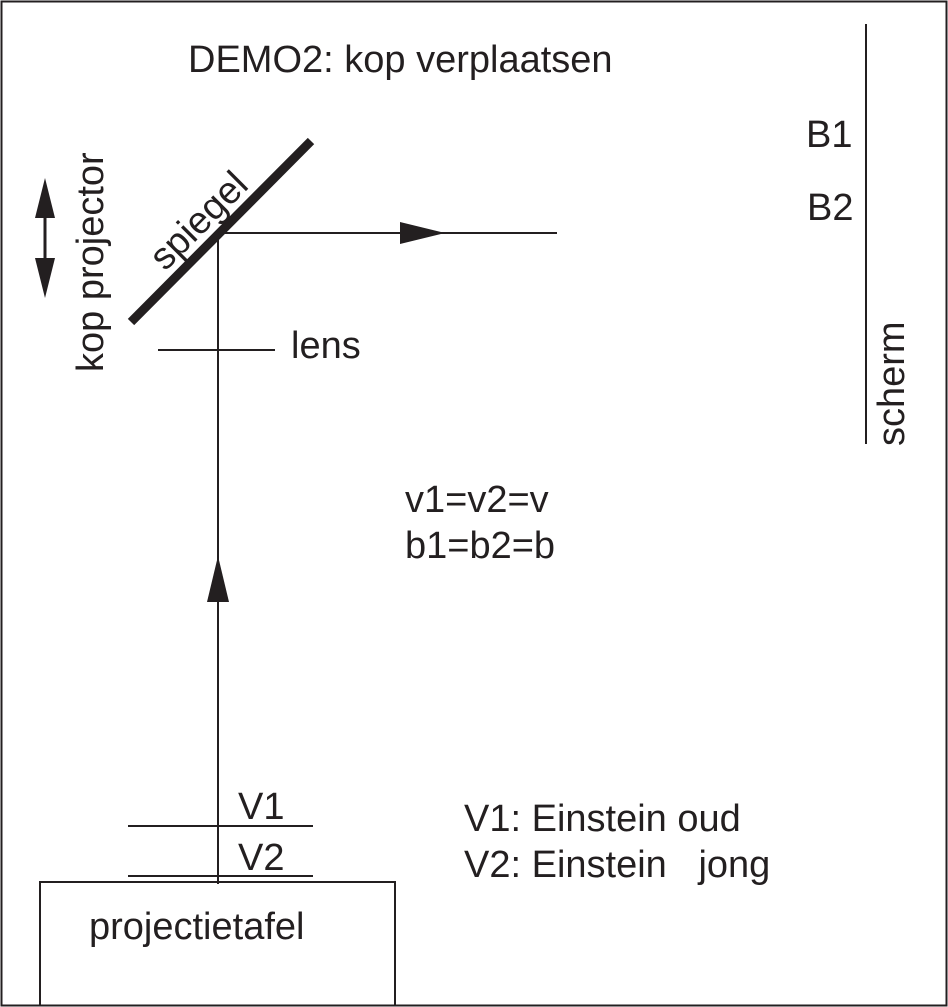 This screenshot has width=948, height=1007. What do you see at coordinates (480, 546) in the screenshot?
I see `equation-b: b1=b2=b` at bounding box center [480, 546].